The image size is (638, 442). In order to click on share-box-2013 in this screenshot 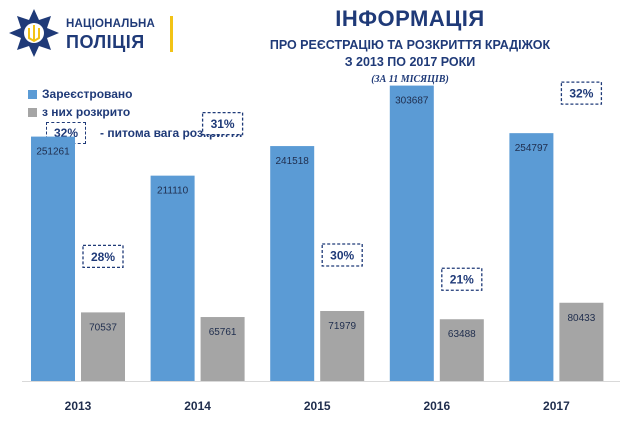, I will do `click(103, 256)`.